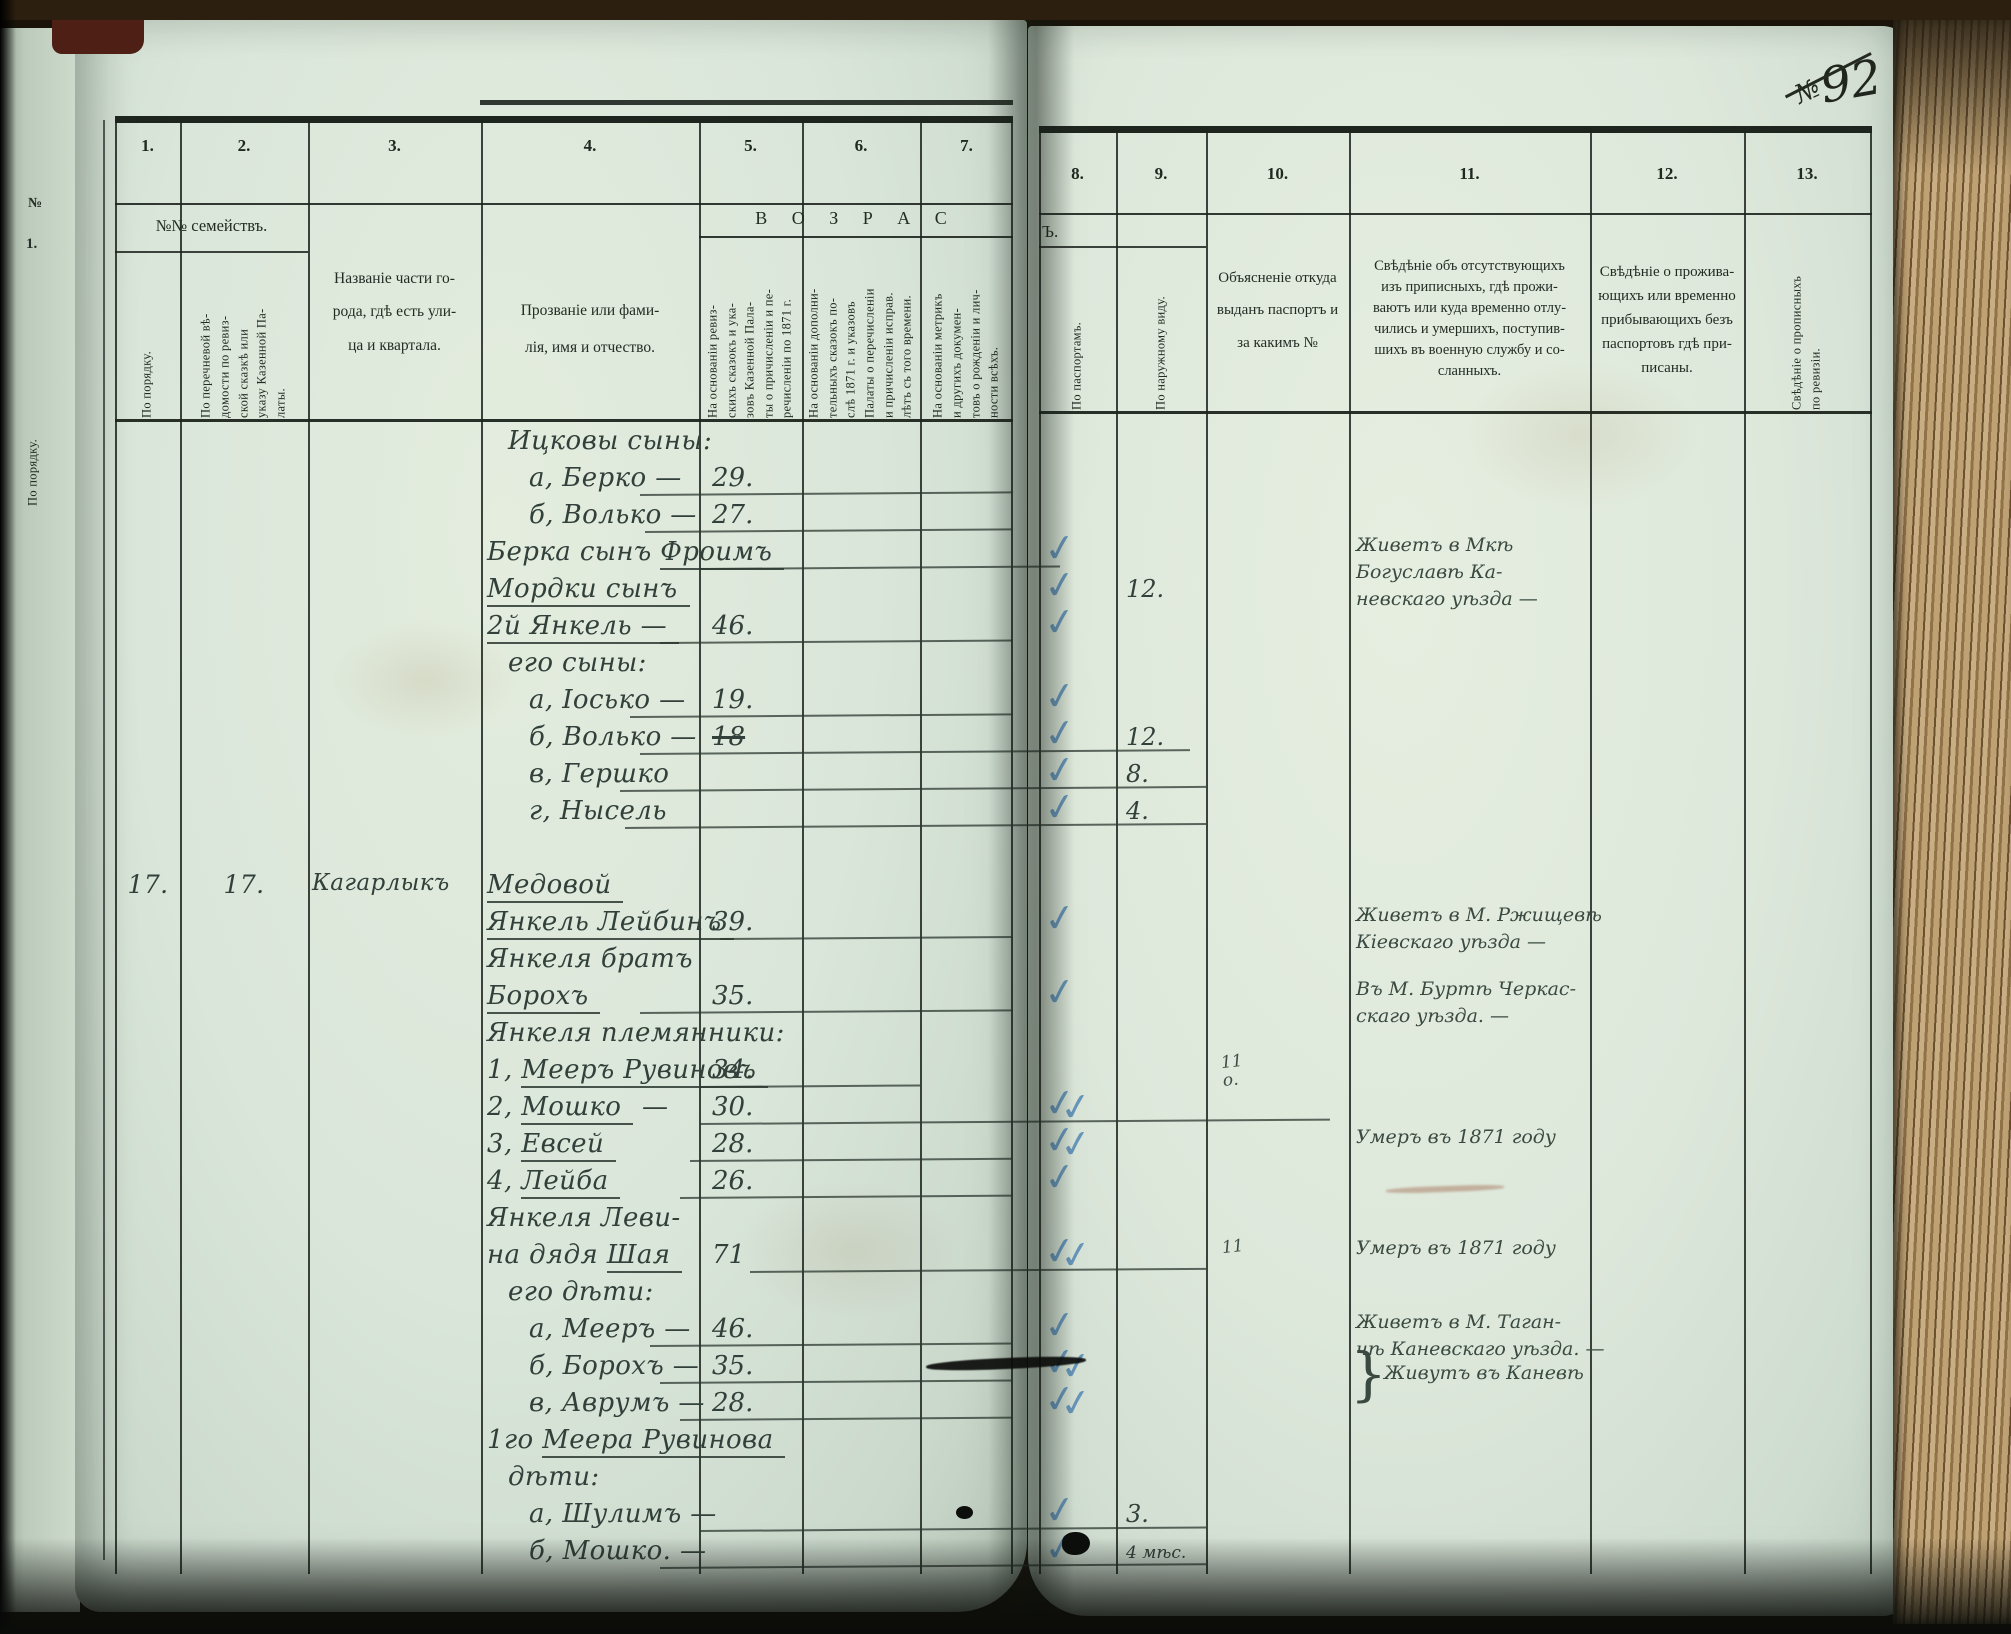 This screenshot has height=1634, width=2011. I want to click on age-value: 29., so click(733, 478).